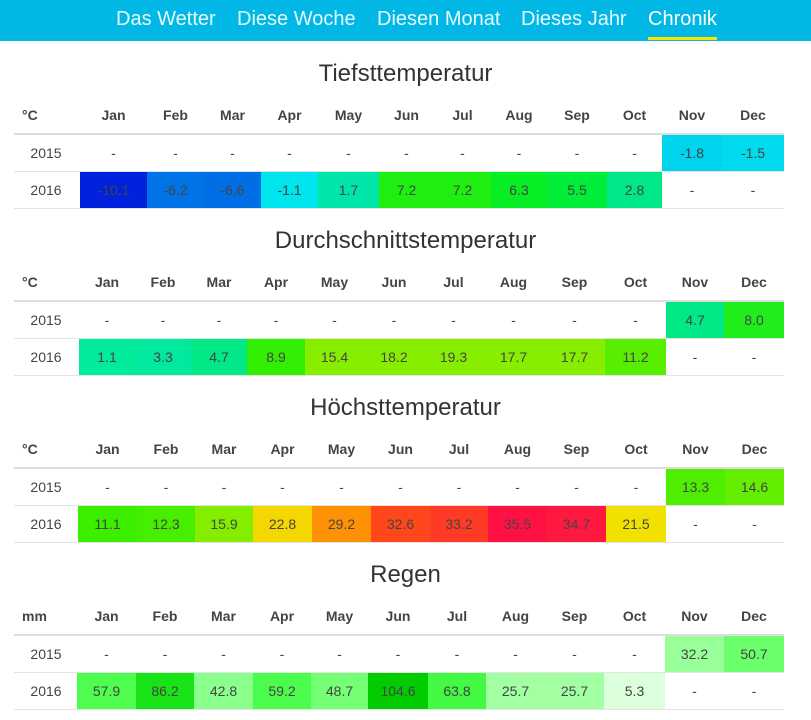 This screenshot has height=720, width=811. I want to click on value-cell: 32.6, so click(400, 524).